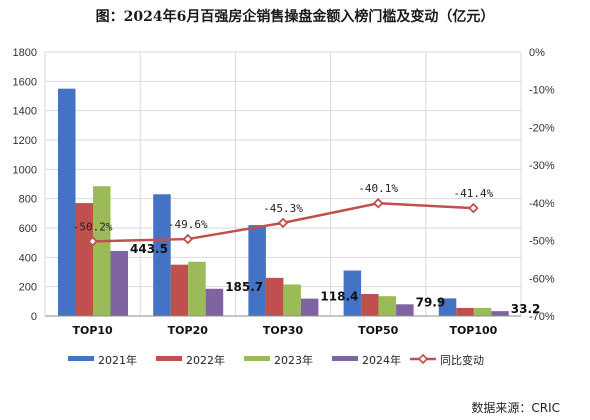 This screenshot has width=590, height=420. I want to click on bar-2021年-TOP30, so click(257, 270).